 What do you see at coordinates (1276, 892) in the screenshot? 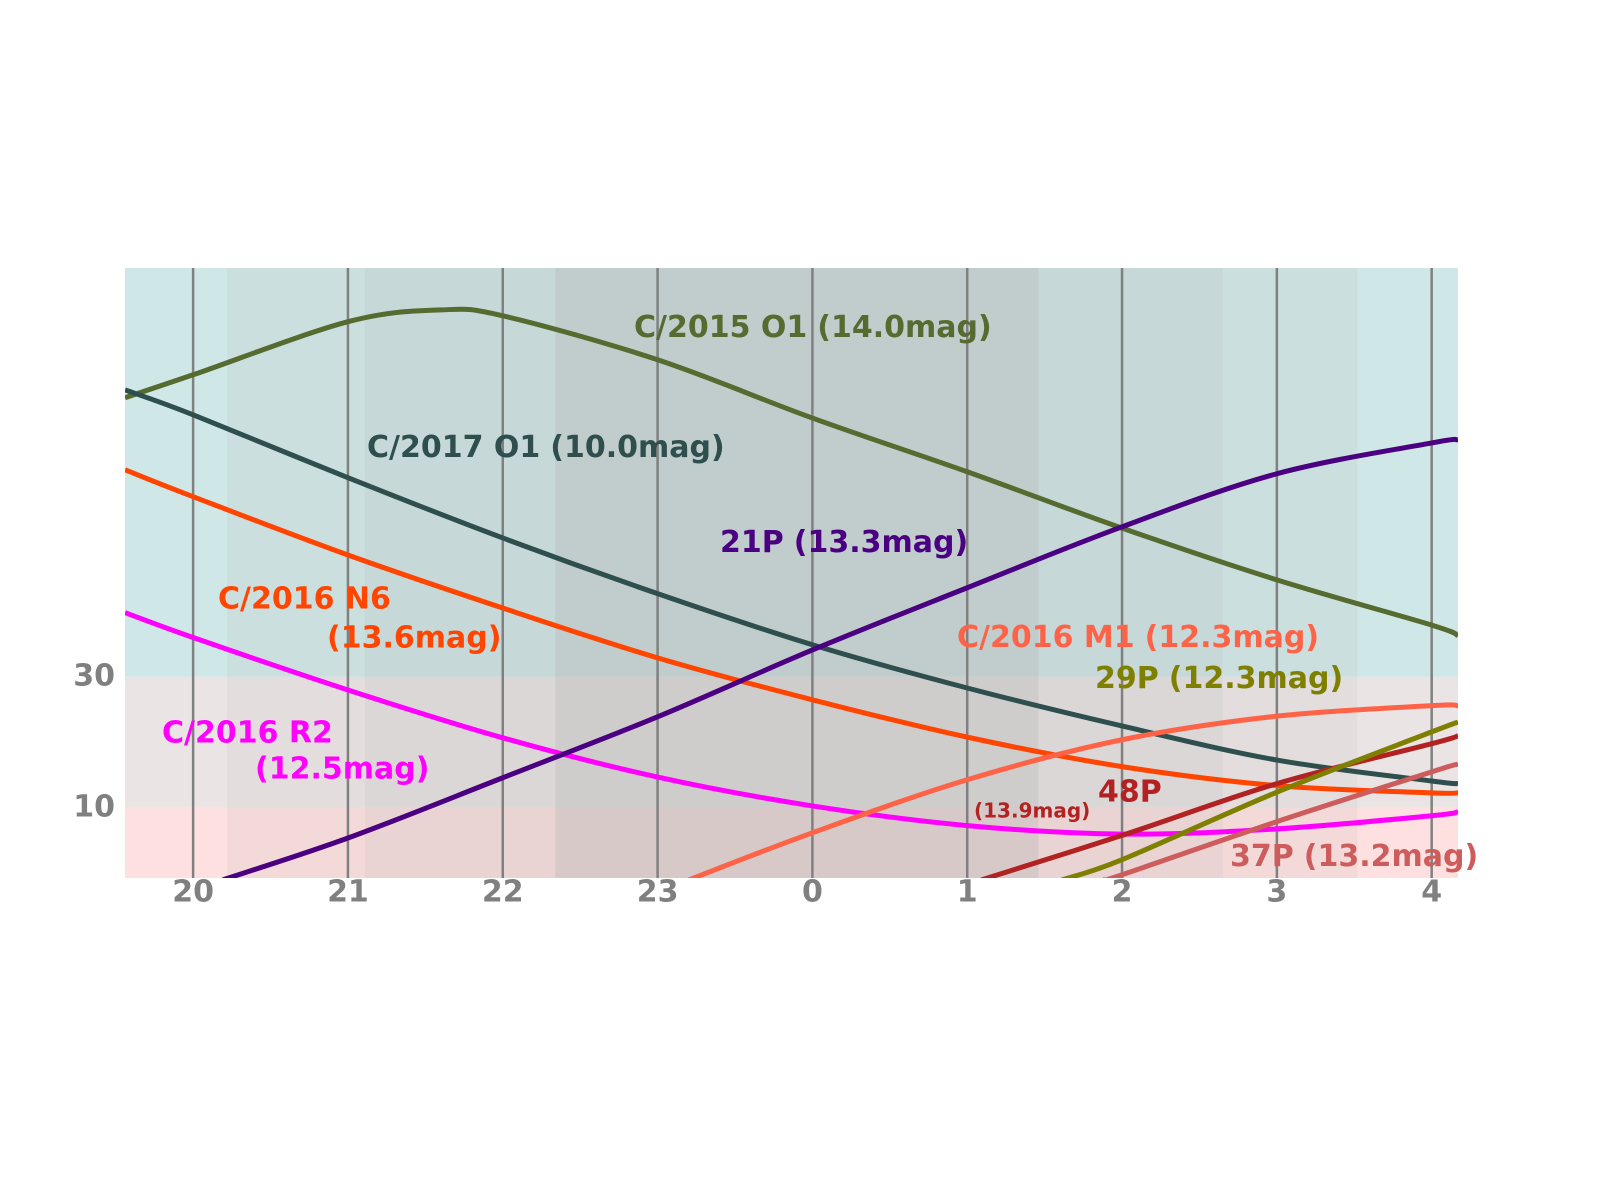
I see `x-tick-label: 3` at bounding box center [1276, 892].